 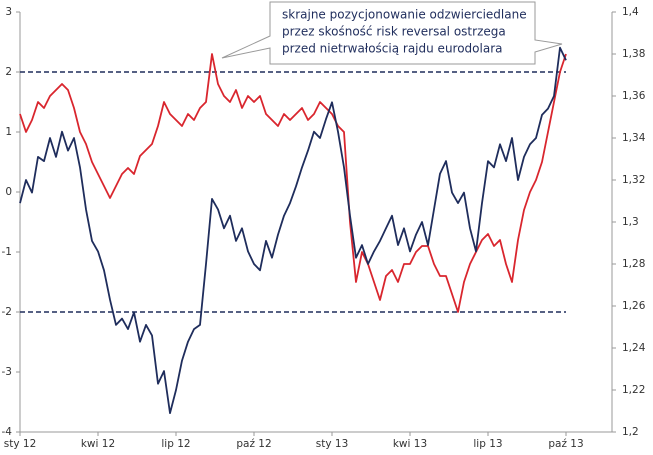 I want to click on x-tick-label: paź 13, so click(x=565, y=444).